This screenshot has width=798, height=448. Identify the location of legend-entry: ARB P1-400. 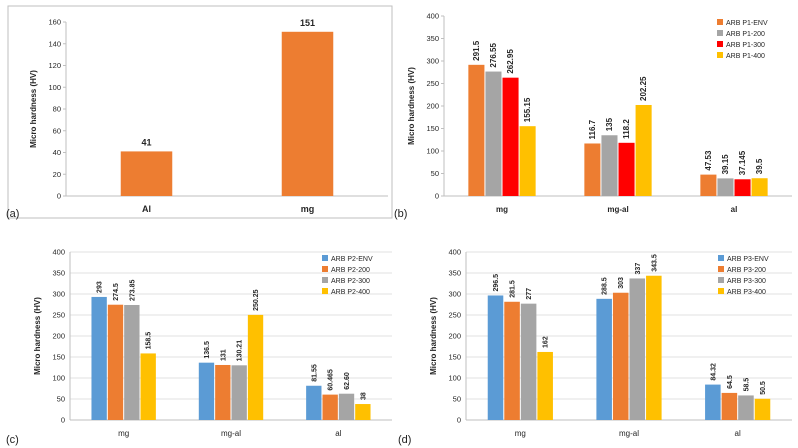
(745, 56).